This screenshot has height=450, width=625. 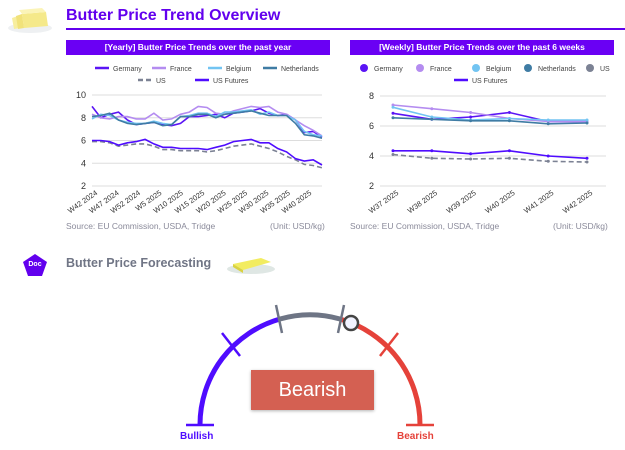 I want to click on series-line-belgium, so click(x=489, y=113).